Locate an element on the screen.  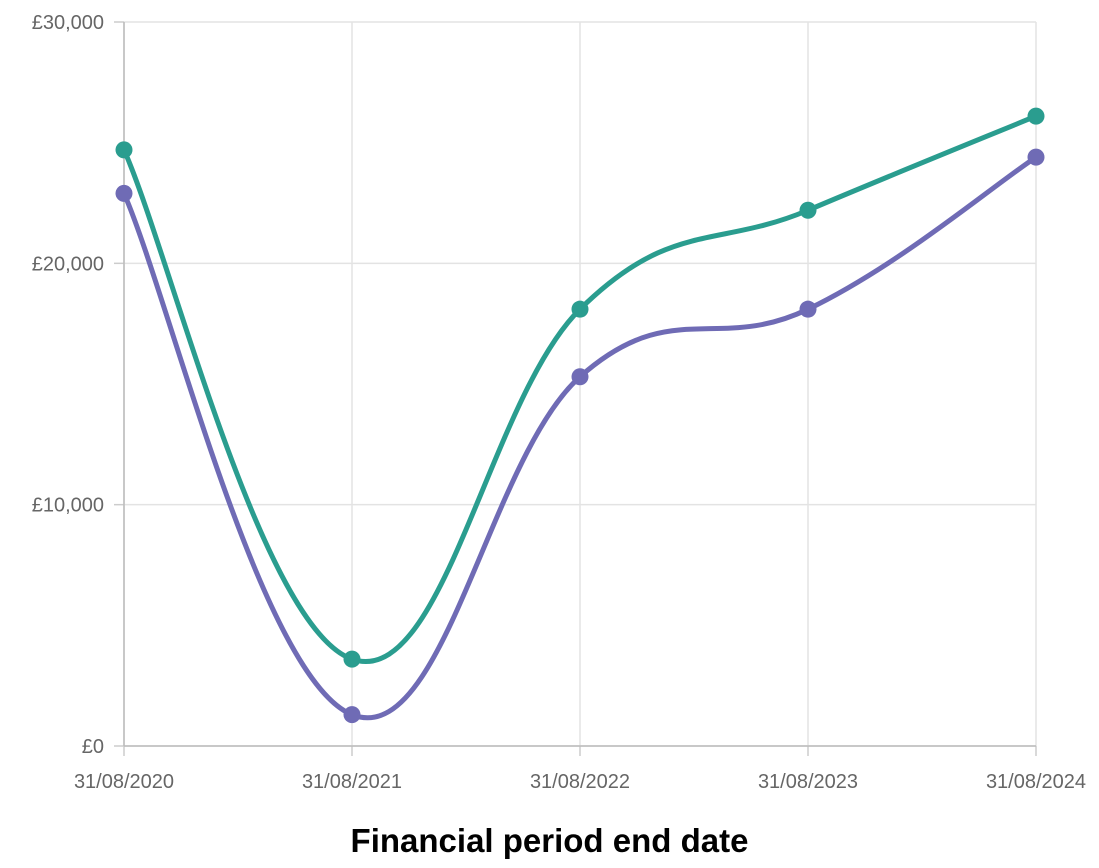
y-tick-label: £30,000 is located at coordinates (68, 23).